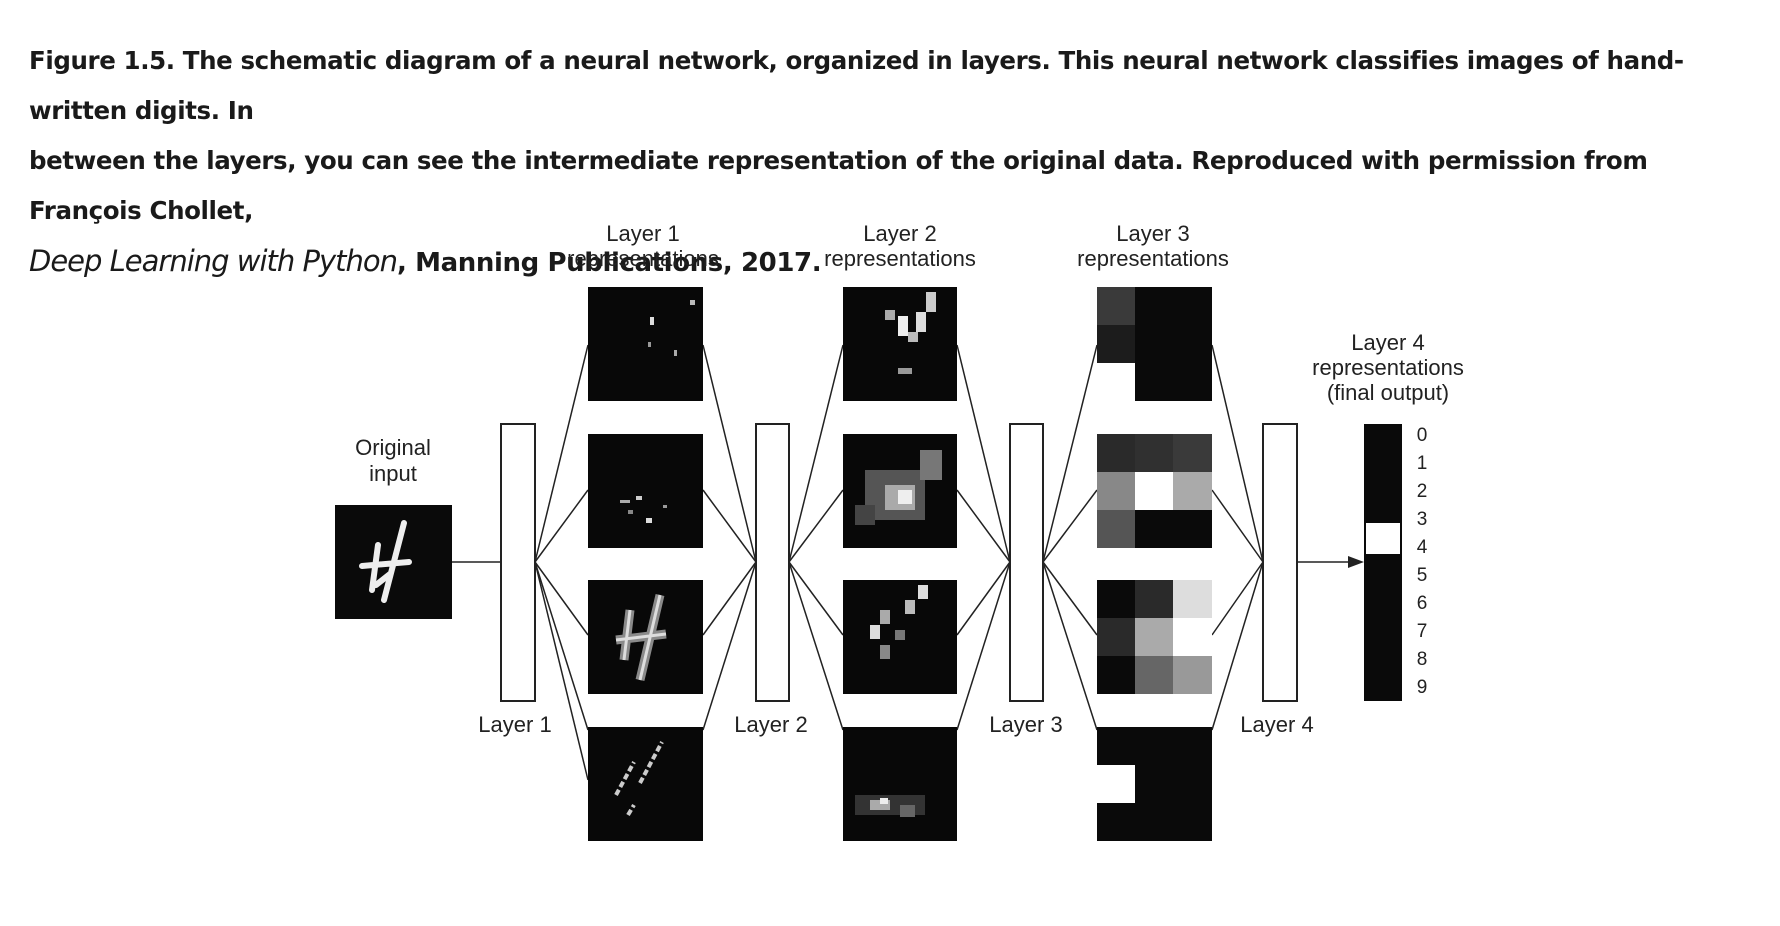 The height and width of the screenshot is (926, 1780). I want to click on layer-2-box, so click(772, 562).